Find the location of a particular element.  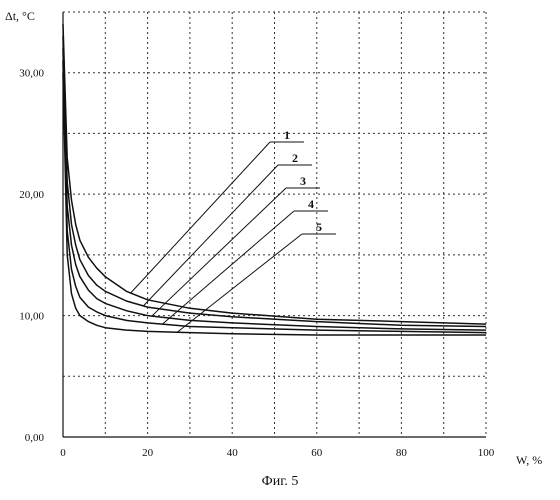

series-callouts: 12345 is located at coordinates (233, 230).